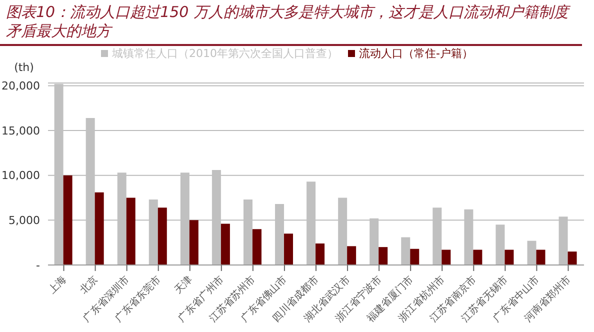 The image size is (594, 332). What do you see at coordinates (291, 23) in the screenshot?
I see `chart-title: 图表10：流动人口超过150 万人的城市大多是特大城市，这才是人口流动和户籍制度矛盾最大的地方` at bounding box center [291, 23].